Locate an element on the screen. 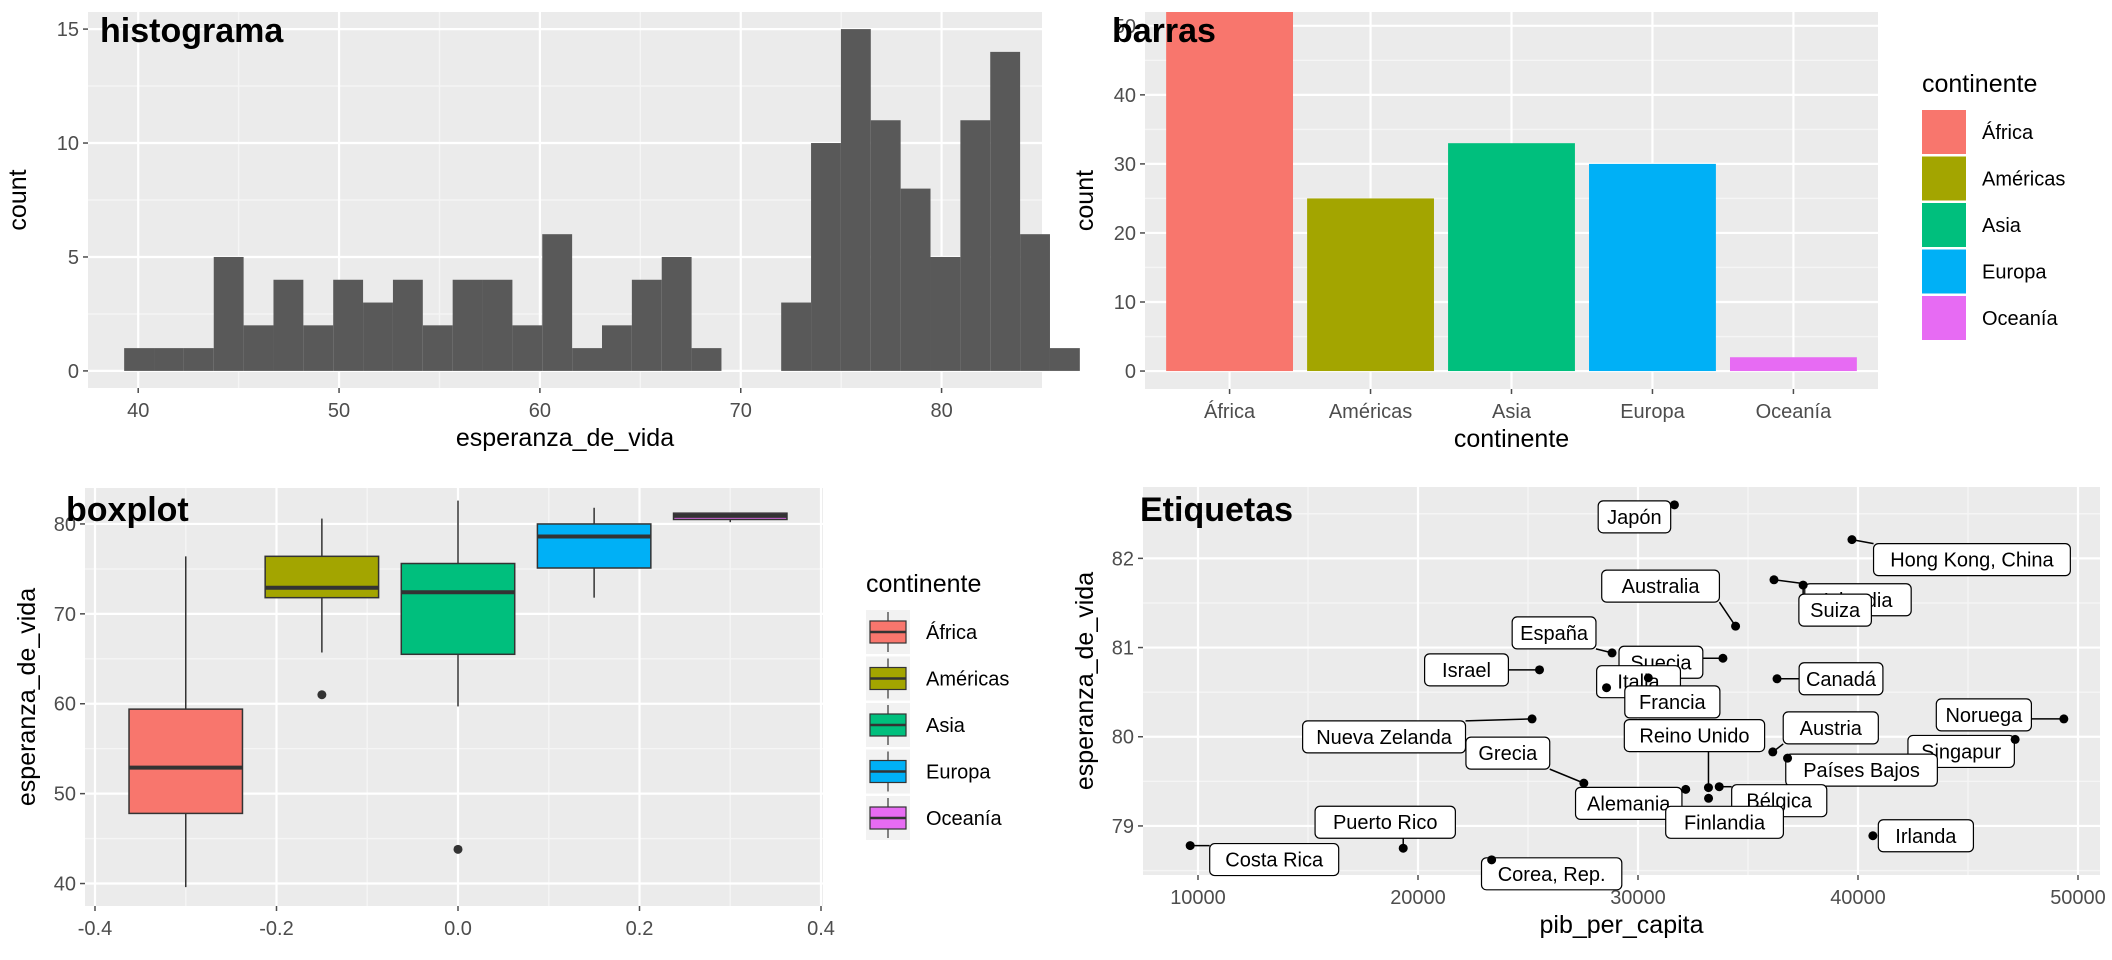 This screenshot has height=960, width=2112. y-axis-title: count is located at coordinates (18, 199).